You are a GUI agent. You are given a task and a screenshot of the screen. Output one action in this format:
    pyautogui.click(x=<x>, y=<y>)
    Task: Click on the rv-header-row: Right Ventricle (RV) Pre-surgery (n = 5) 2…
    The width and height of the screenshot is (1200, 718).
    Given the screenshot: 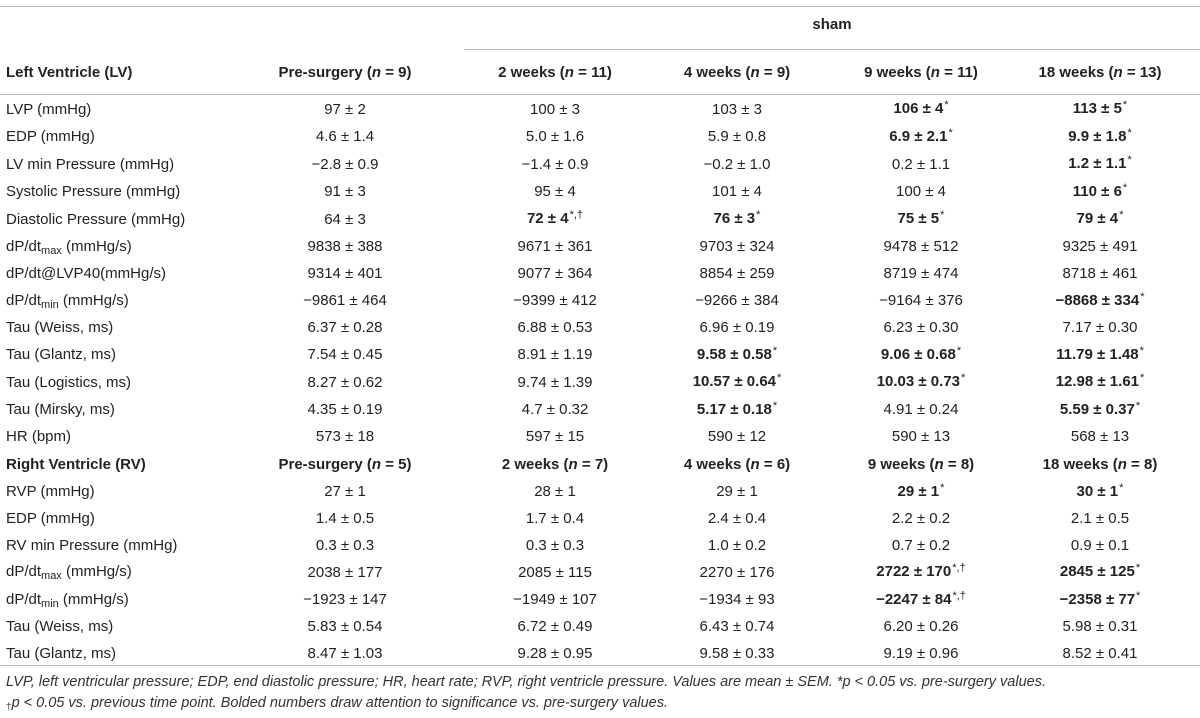 What is the action you would take?
    pyautogui.click(x=600, y=465)
    